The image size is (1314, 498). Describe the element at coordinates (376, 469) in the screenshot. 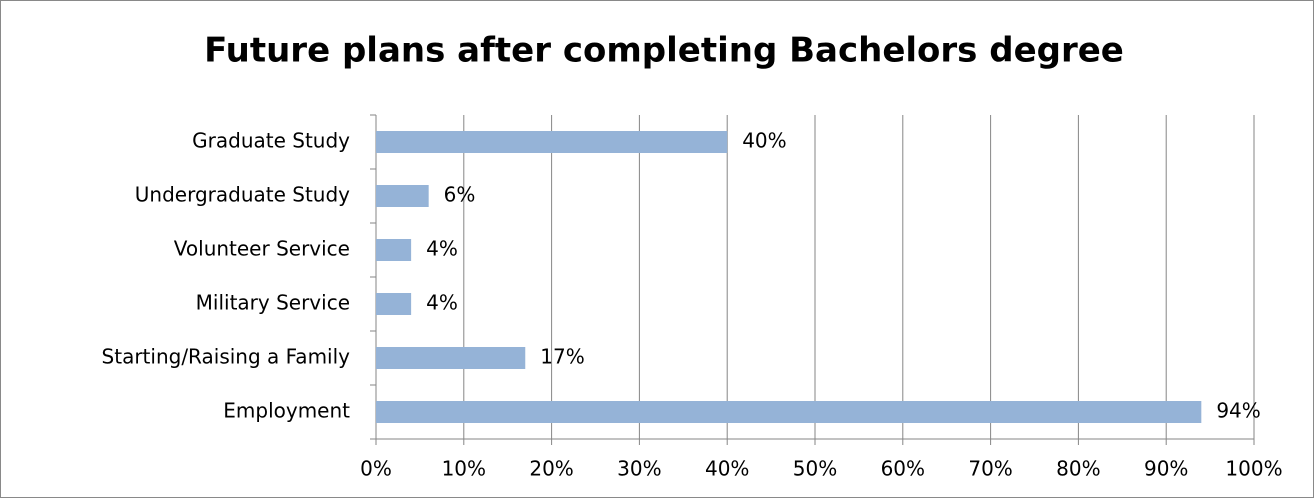

I see `x-tick-label: 0%` at that location.